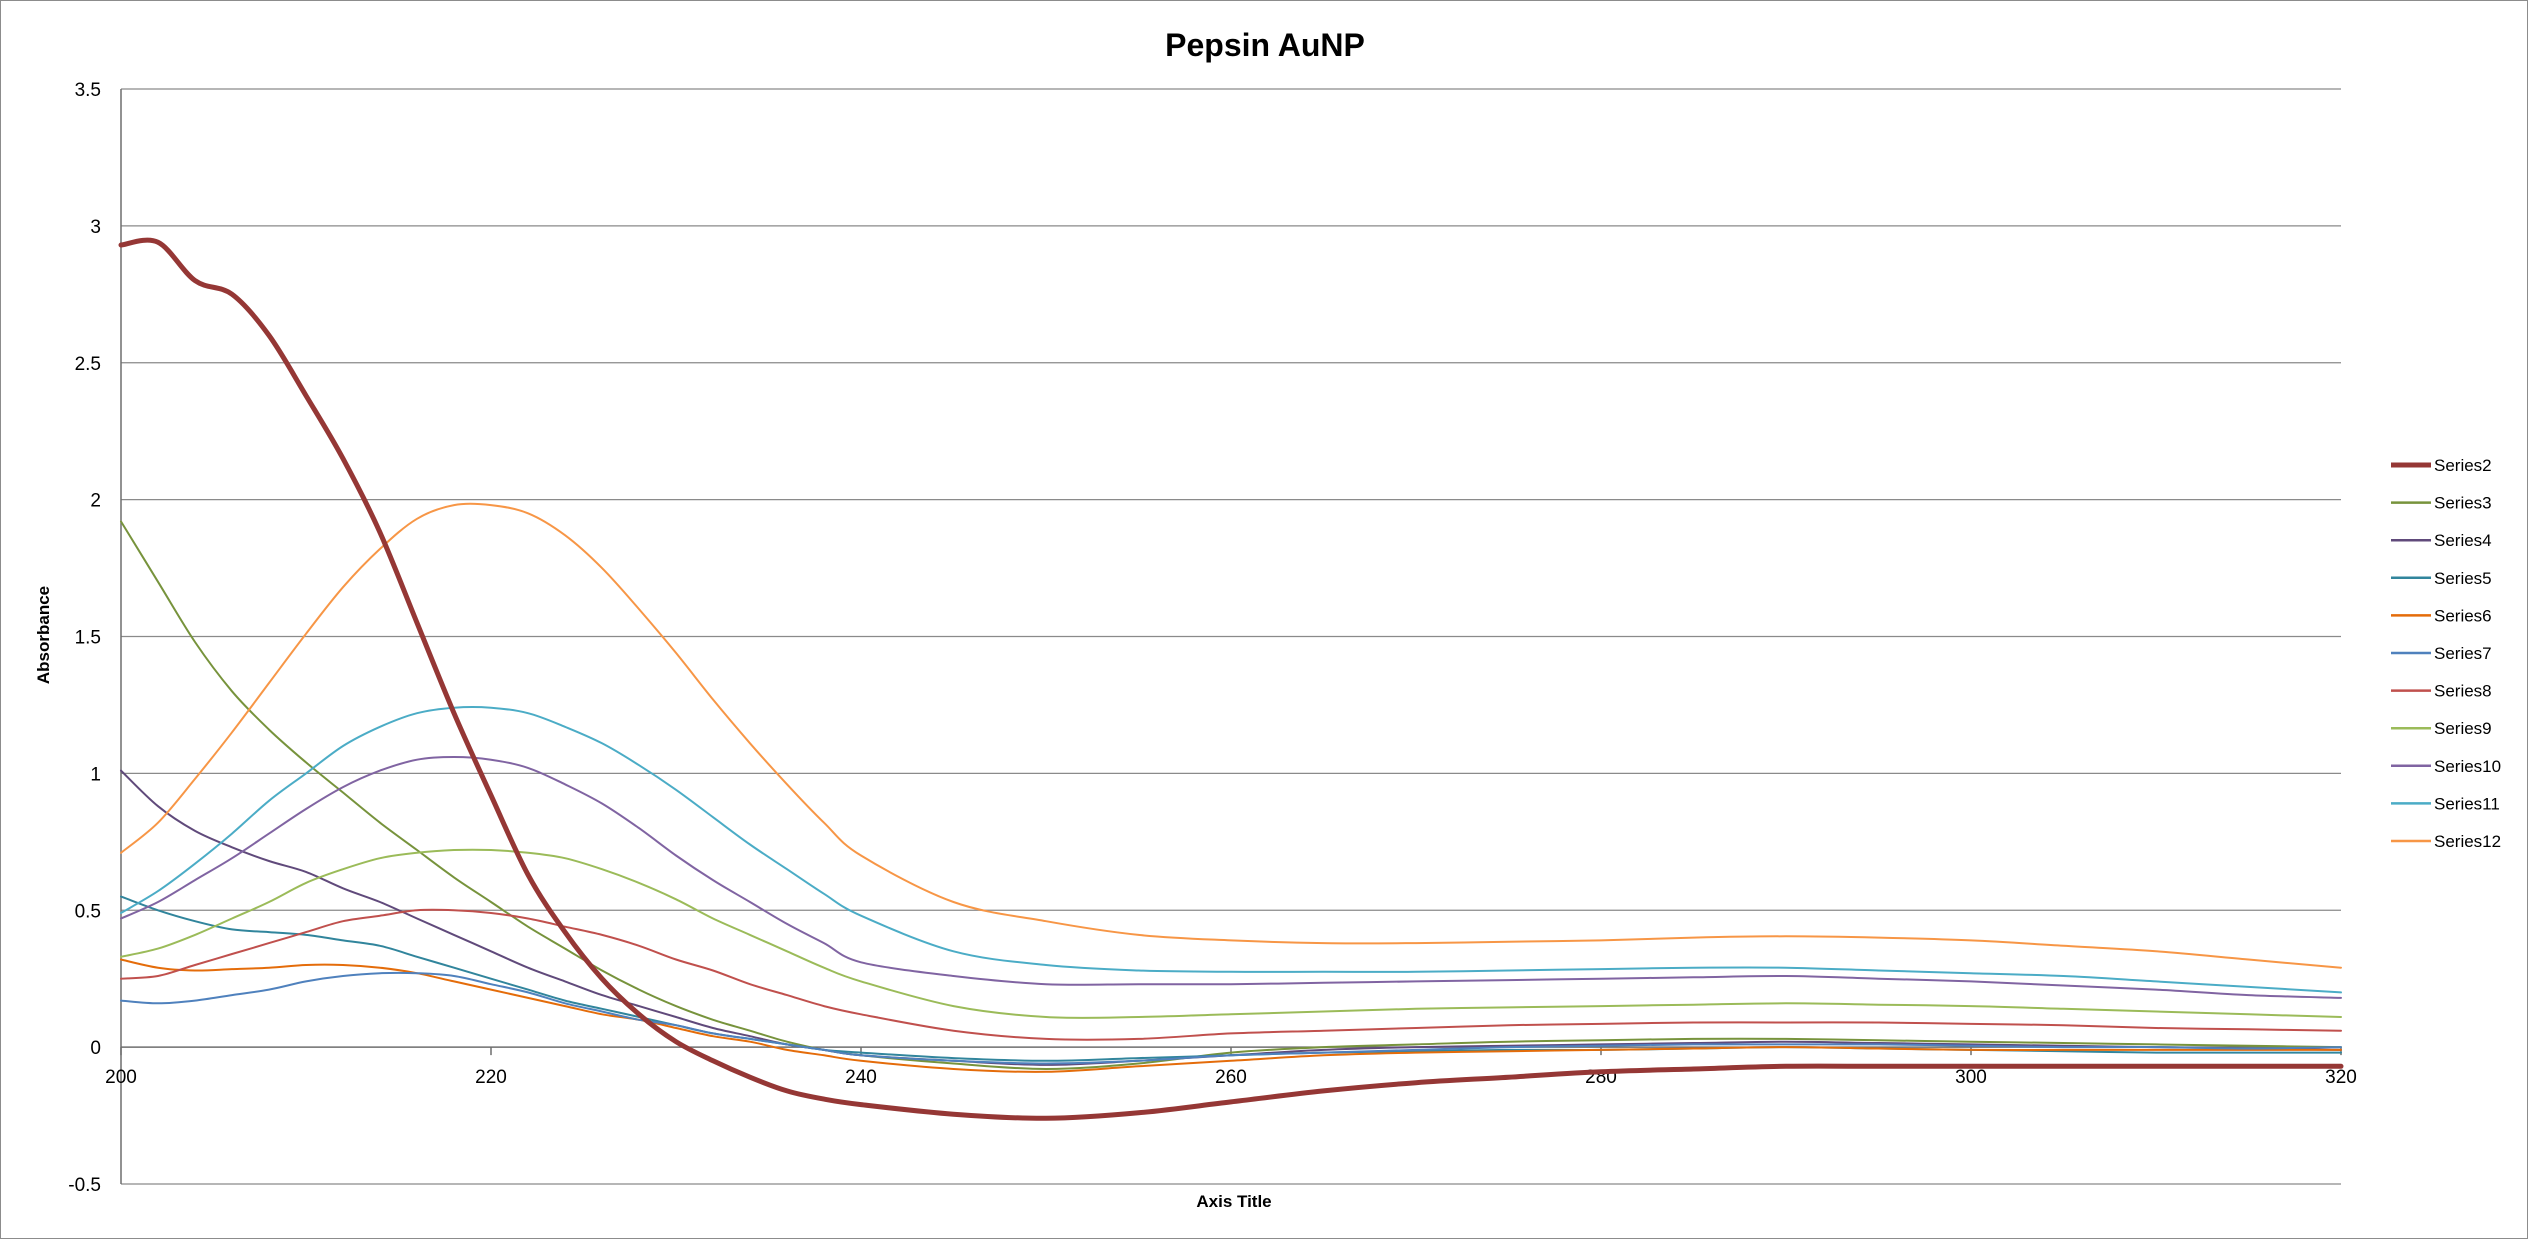  I want to click on legend-label: Series12, so click(2467, 841).